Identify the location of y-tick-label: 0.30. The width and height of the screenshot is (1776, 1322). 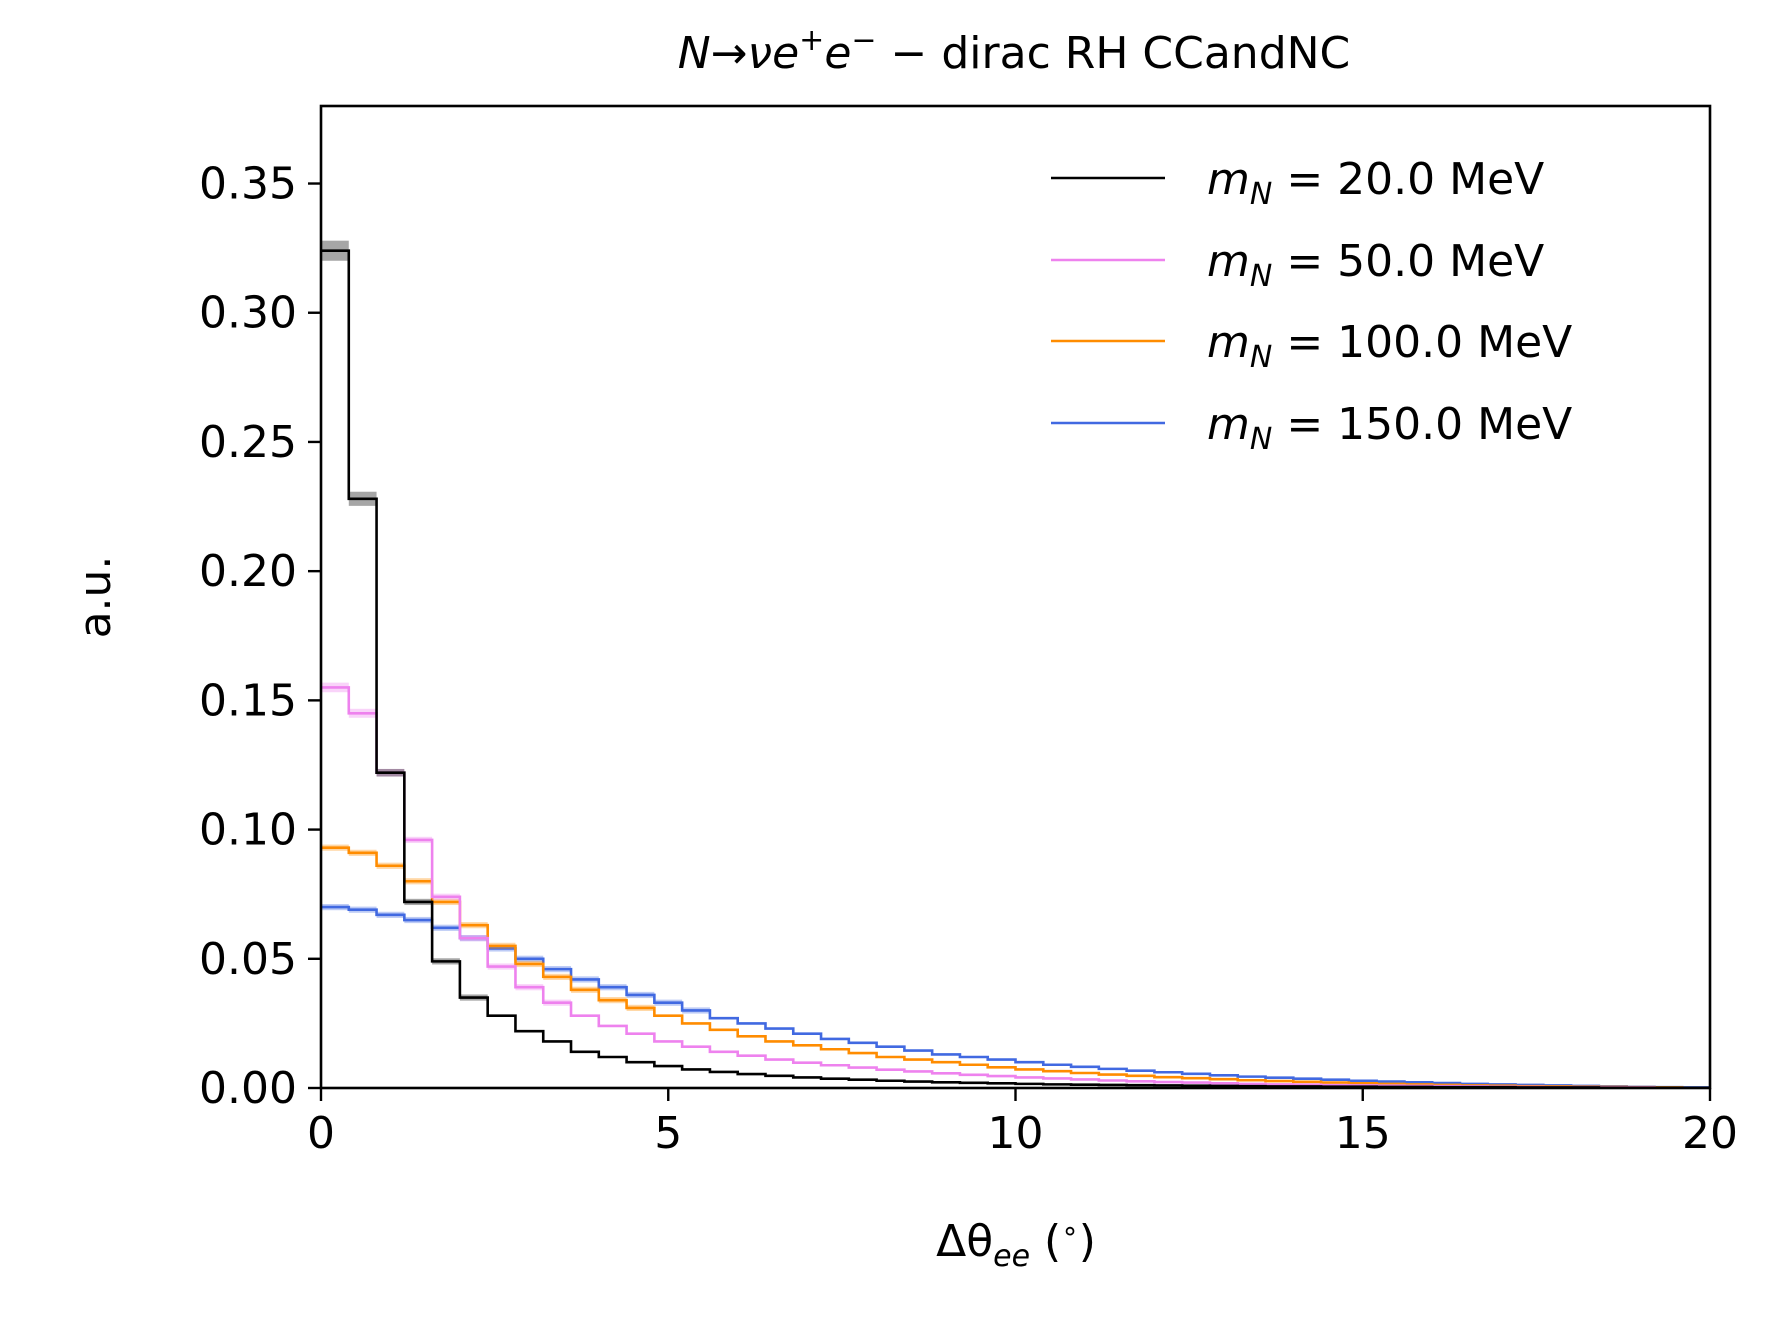
(248, 313).